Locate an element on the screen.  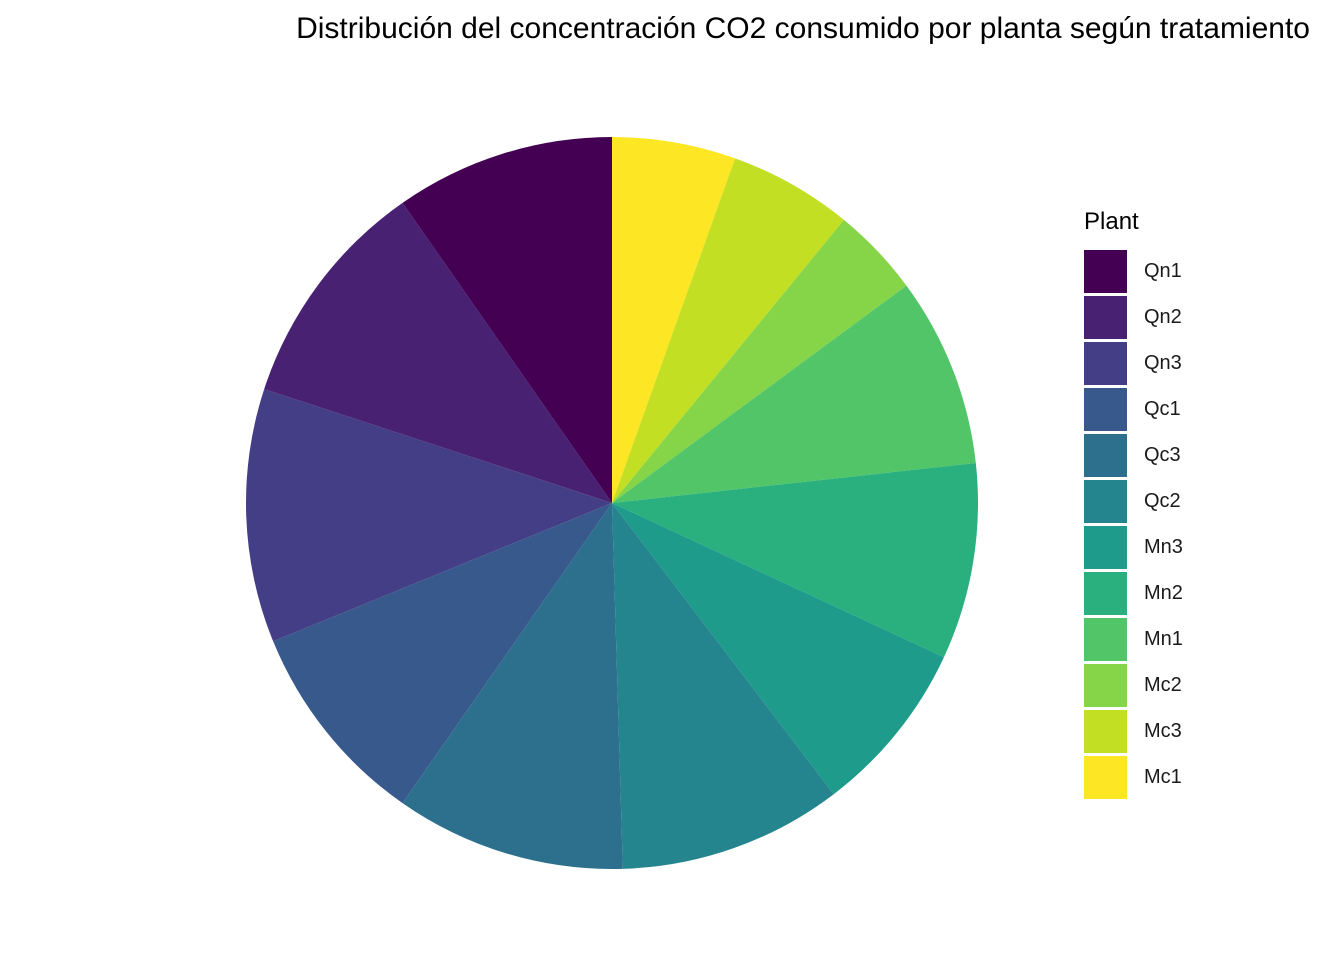
legend-item-qc2: Qc2 is located at coordinates (1133, 501).